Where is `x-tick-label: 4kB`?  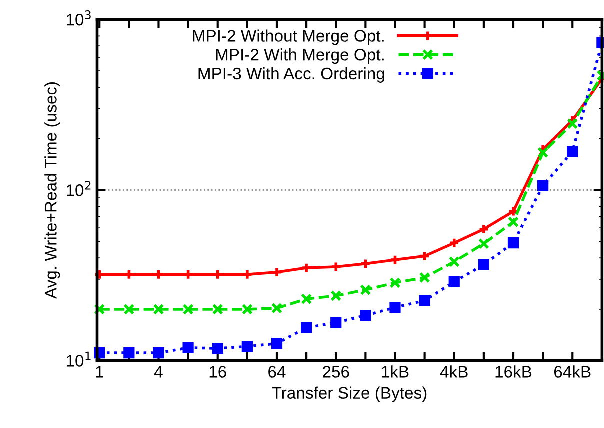 x-tick-label: 4kB is located at coordinates (454, 372).